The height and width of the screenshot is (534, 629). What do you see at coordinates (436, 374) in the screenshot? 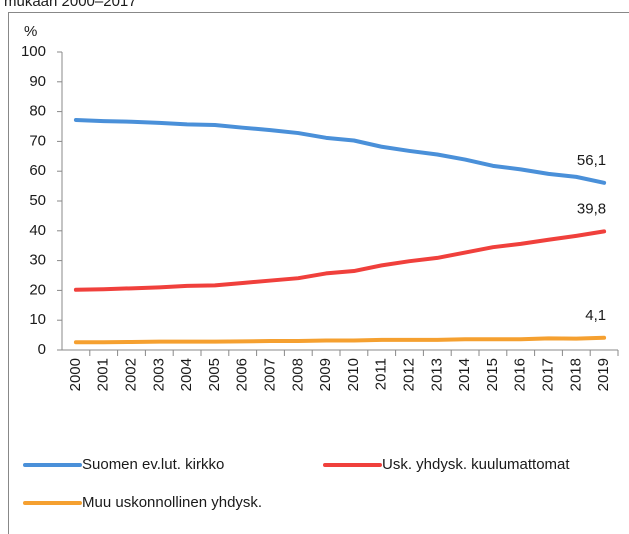
I see `x-tick-label: 2013` at bounding box center [436, 374].